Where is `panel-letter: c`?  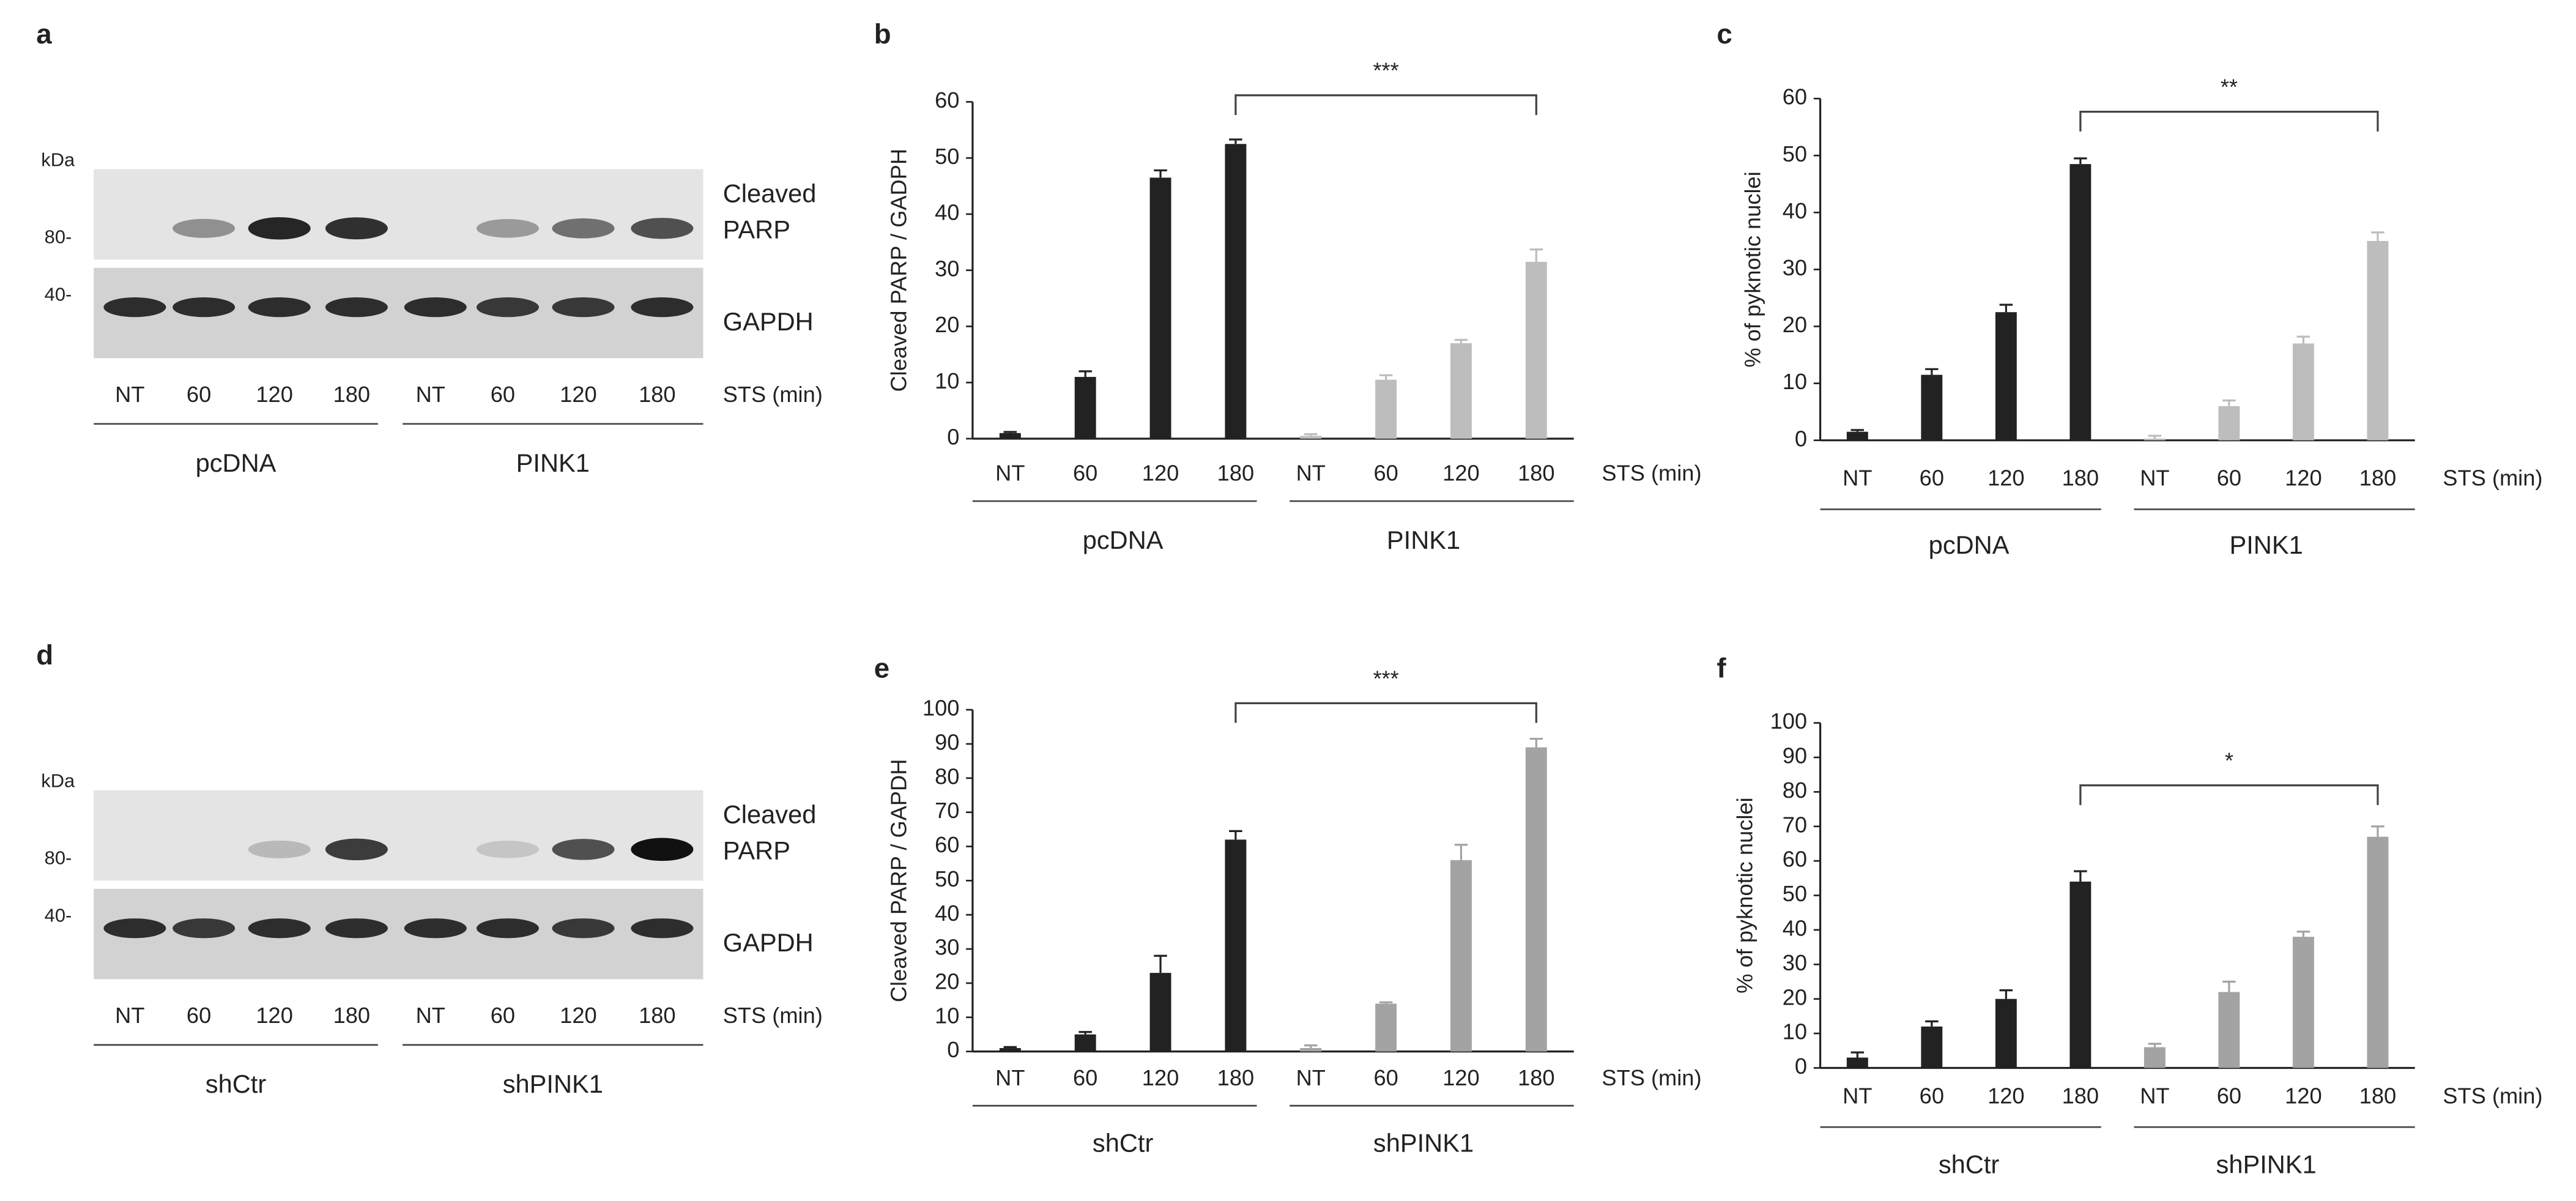
panel-letter: c is located at coordinates (1724, 34).